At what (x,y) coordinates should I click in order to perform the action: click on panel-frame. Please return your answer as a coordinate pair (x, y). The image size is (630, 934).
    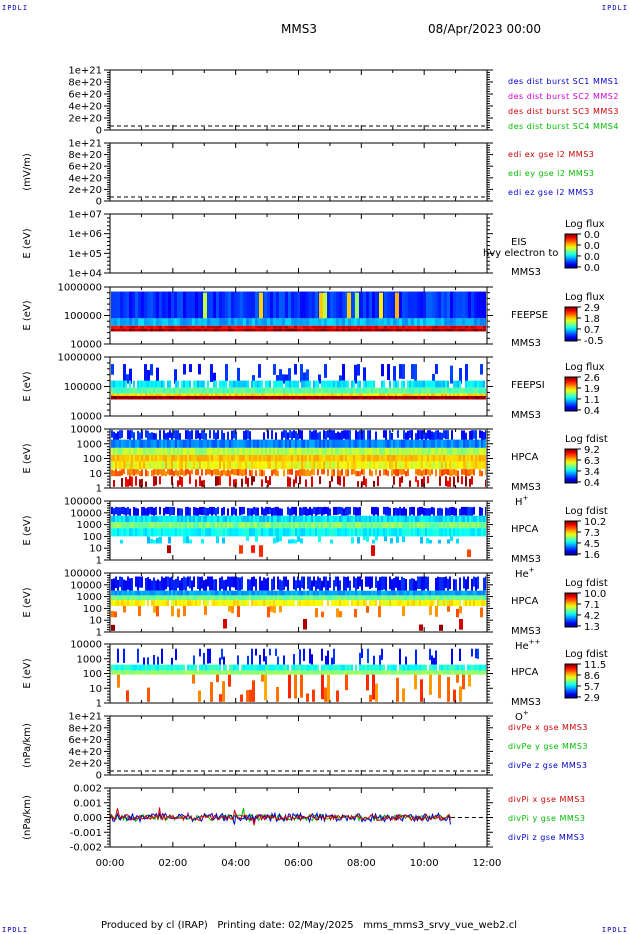
    Looking at the image, I should click on (298, 243).